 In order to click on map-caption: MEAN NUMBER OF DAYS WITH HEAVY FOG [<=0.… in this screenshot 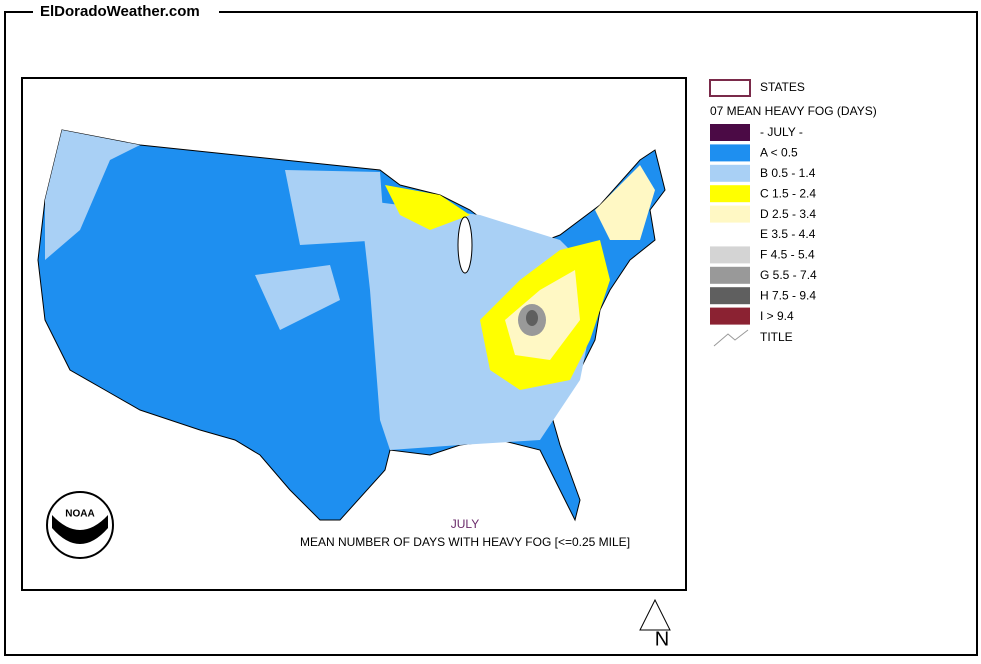, I will do `click(465, 542)`.